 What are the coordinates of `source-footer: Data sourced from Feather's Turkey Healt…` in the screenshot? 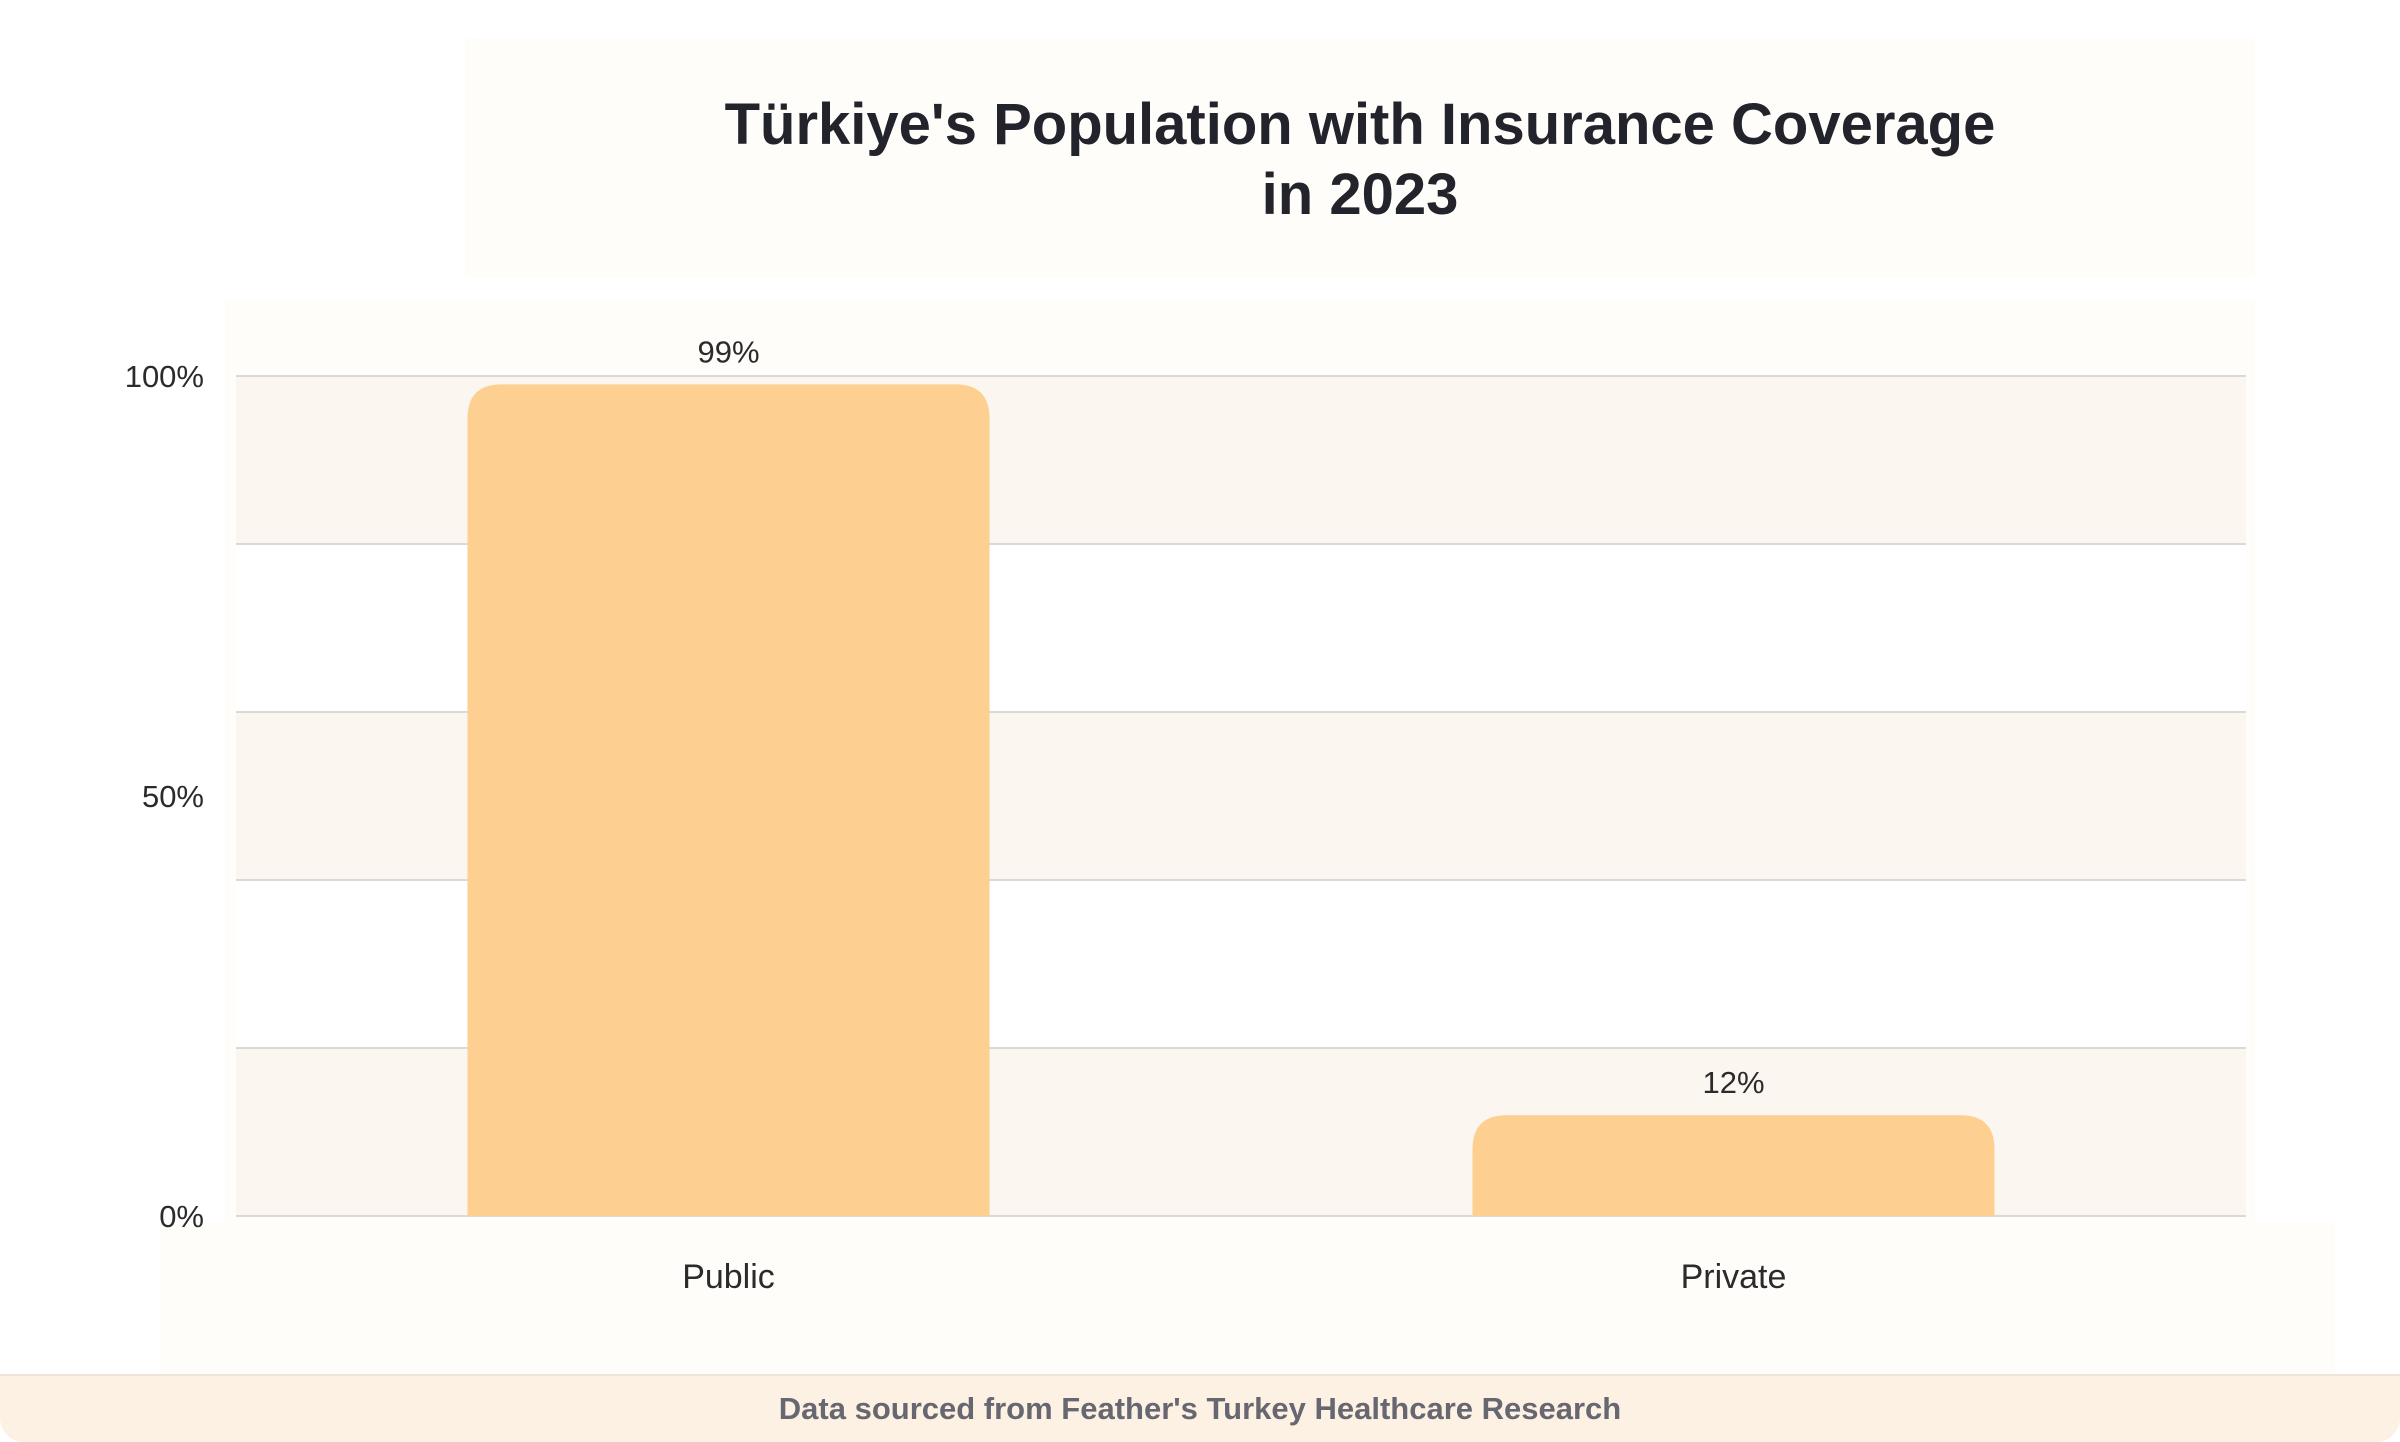 It's located at (1200, 1408).